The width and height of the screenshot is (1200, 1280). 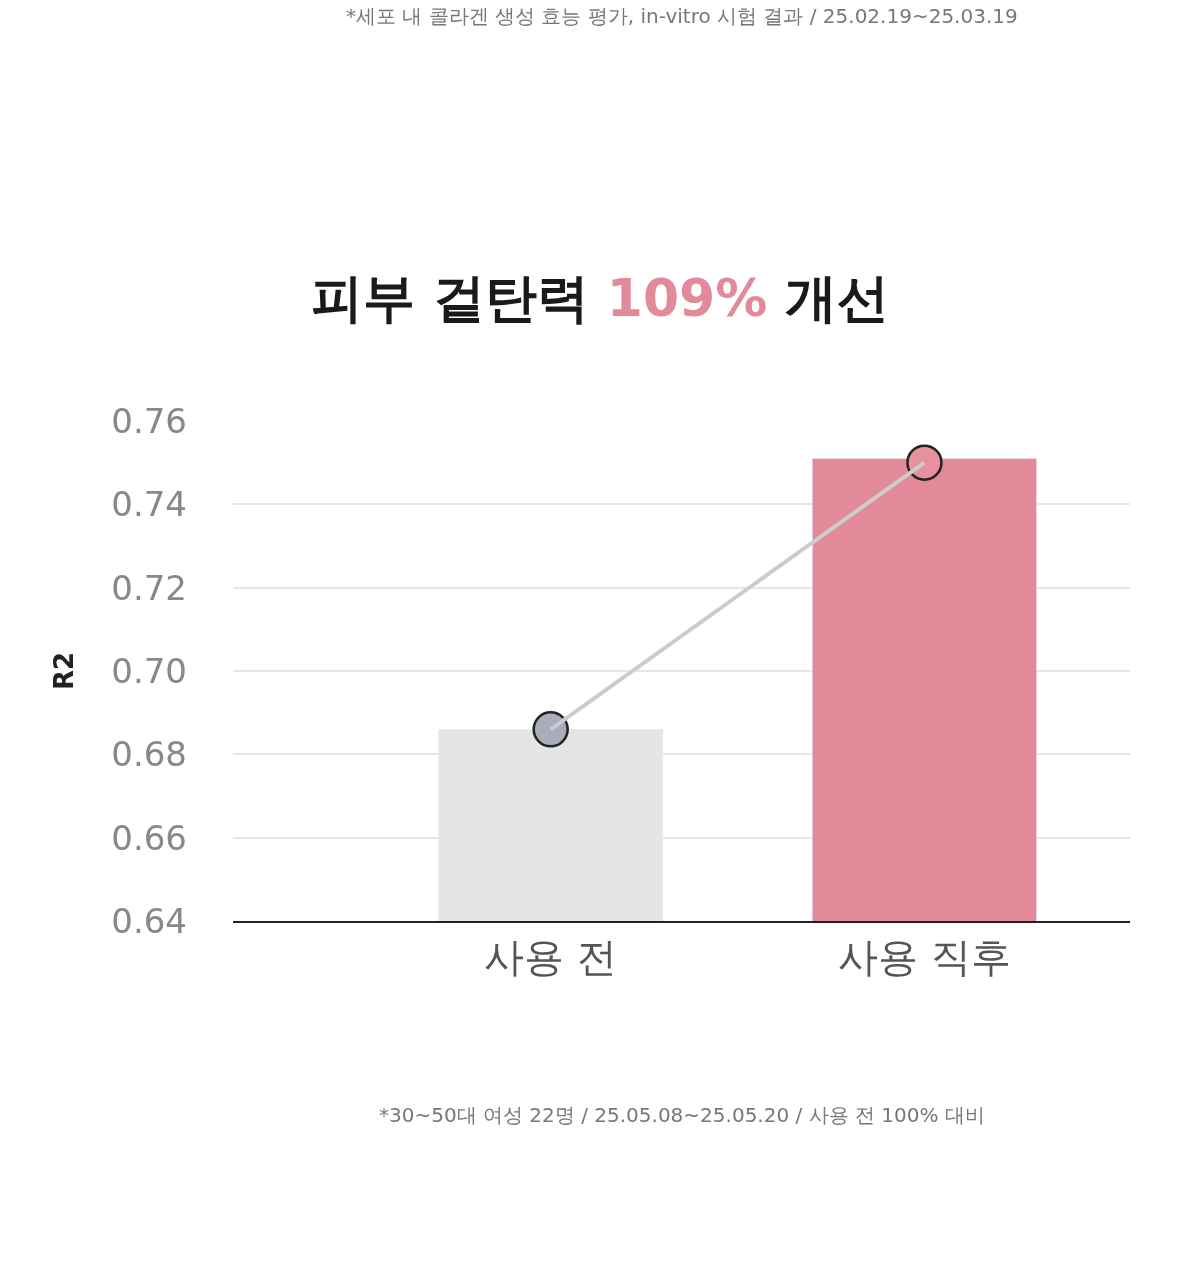 What do you see at coordinates (682, 16) in the screenshot?
I see `text: *세포 내 콜라겐 생성 효능 평가, in-vitro 시험 결과 / 25.02.19~25.03.19` at bounding box center [682, 16].